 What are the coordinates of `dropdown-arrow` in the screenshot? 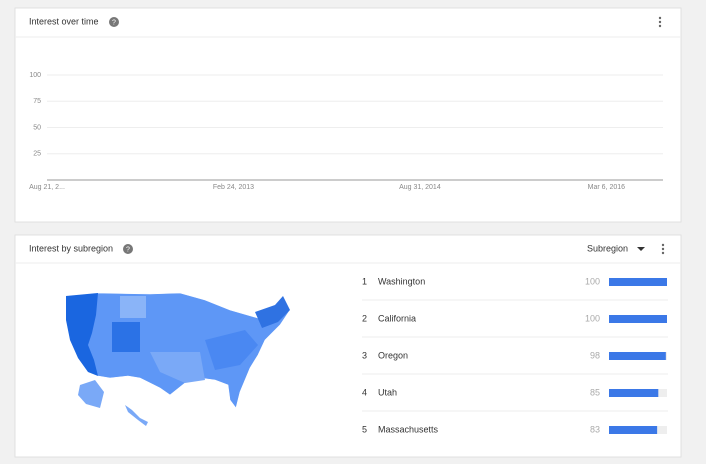 It's located at (641, 249).